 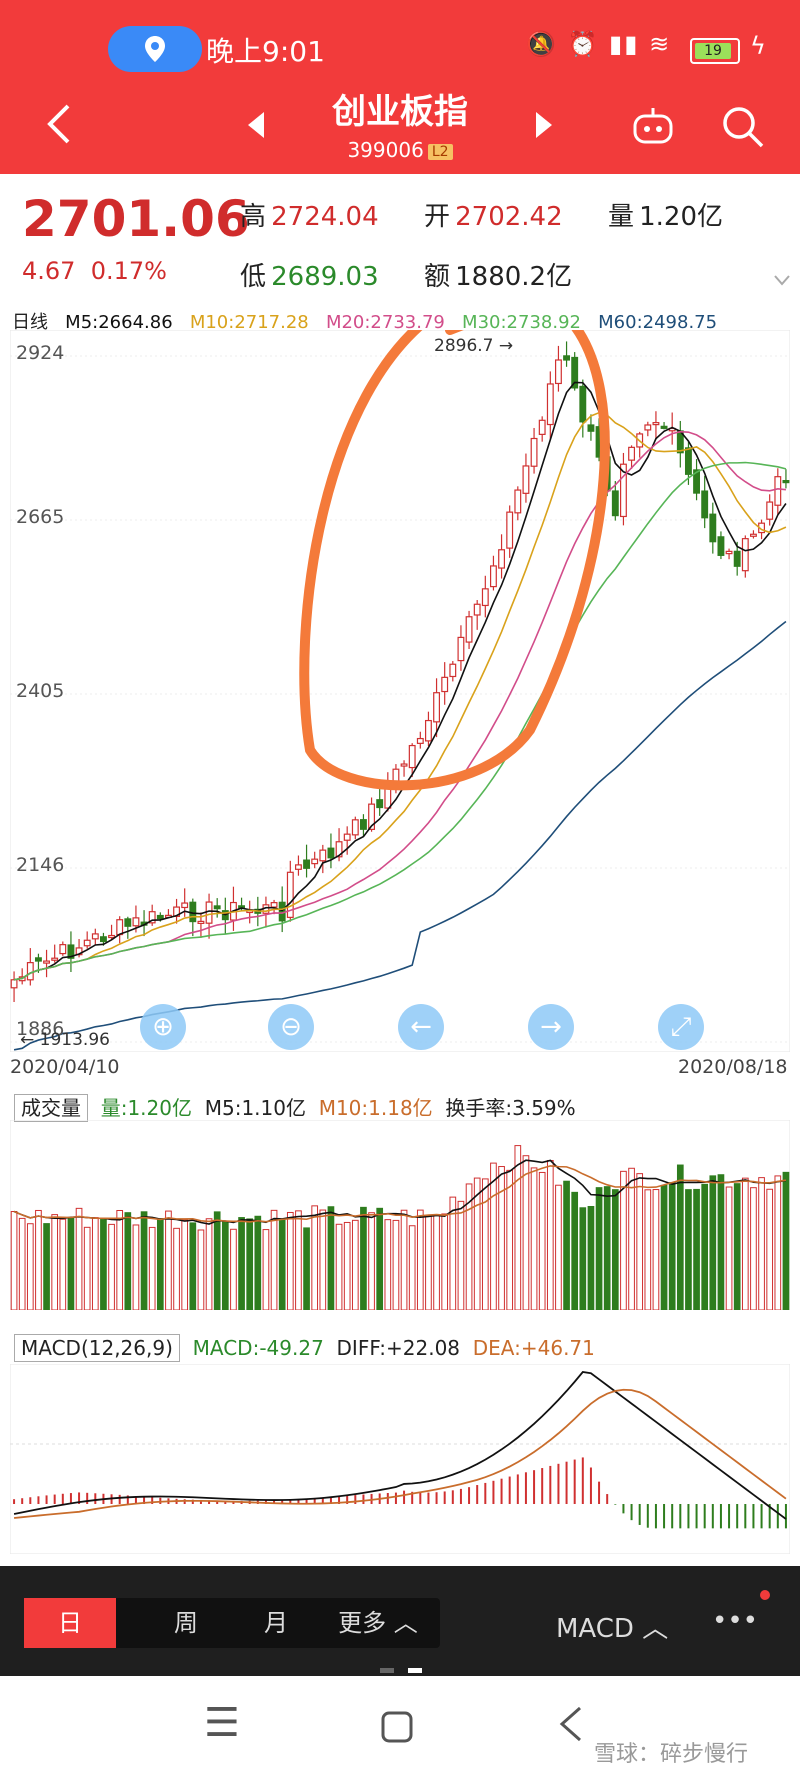 What do you see at coordinates (97, 1348) in the screenshot?
I see `macd-indicator-tag: MACD(12,26,9)` at bounding box center [97, 1348].